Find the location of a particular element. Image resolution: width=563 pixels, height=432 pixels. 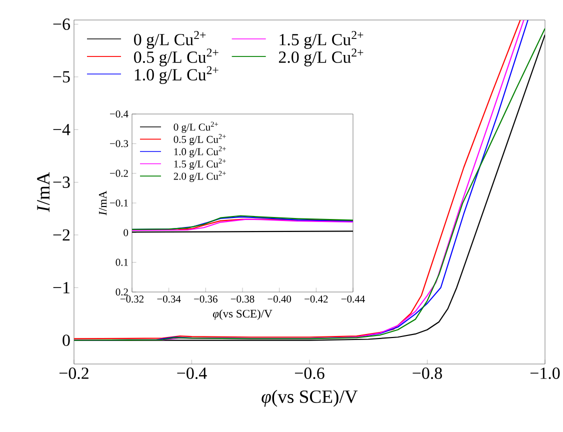

line-series is located at coordinates (242, 224).